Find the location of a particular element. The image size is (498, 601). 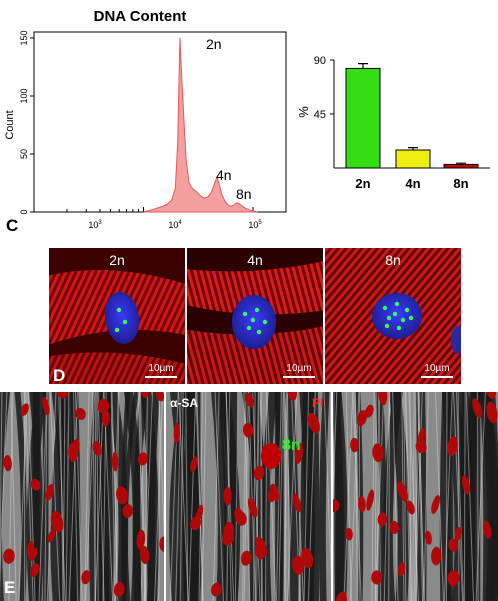

panel-letter-d: D is located at coordinates (59, 375).